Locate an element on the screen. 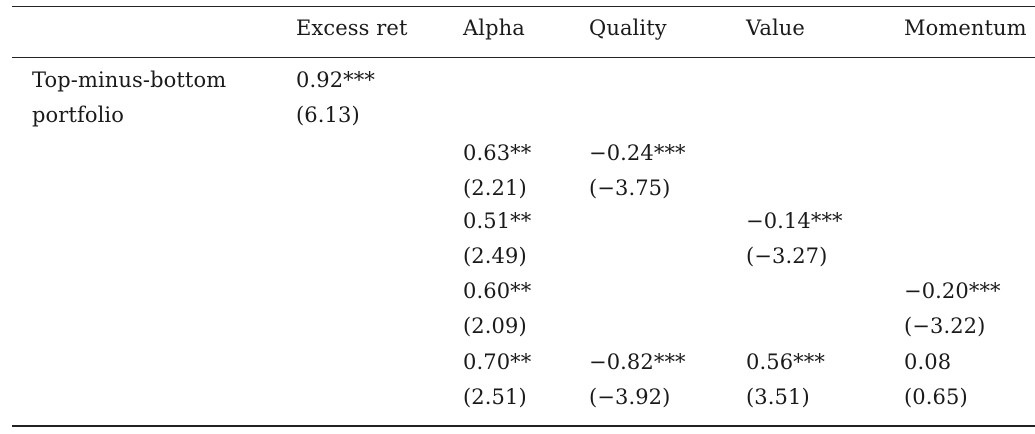 This screenshot has height=434, width=1035. table-header-rule is located at coordinates (523, 57).